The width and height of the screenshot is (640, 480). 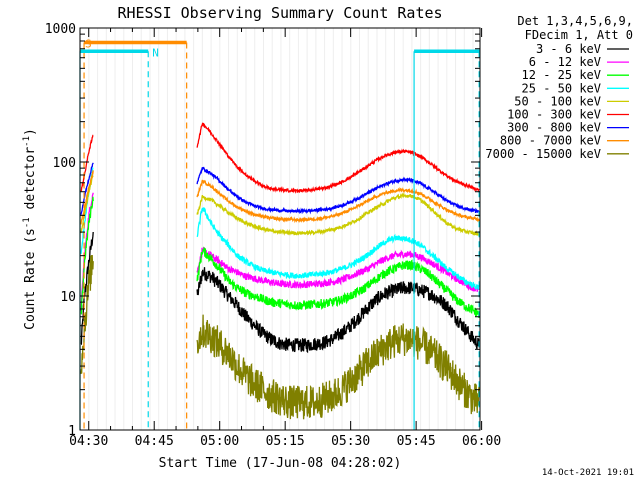 What do you see at coordinates (543, 154) in the screenshot?
I see `legend-label: 7000 - 15000 keV` at bounding box center [543, 154].